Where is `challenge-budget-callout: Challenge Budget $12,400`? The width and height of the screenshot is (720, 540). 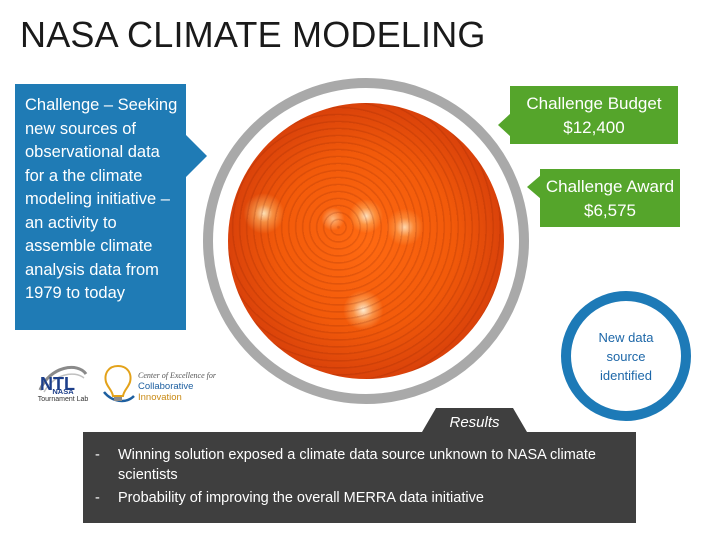 challenge-budget-callout: Challenge Budget $12,400 is located at coordinates (594, 115).